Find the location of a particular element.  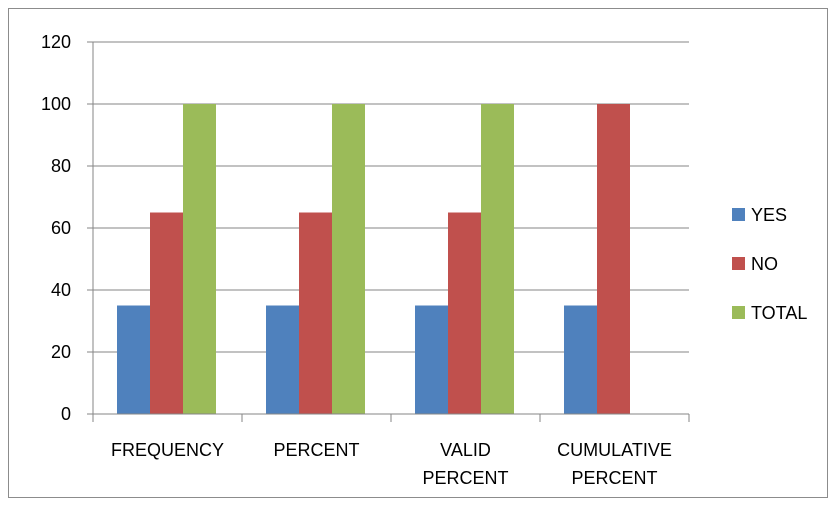

y-tick-label: 80 is located at coordinates (61, 166).